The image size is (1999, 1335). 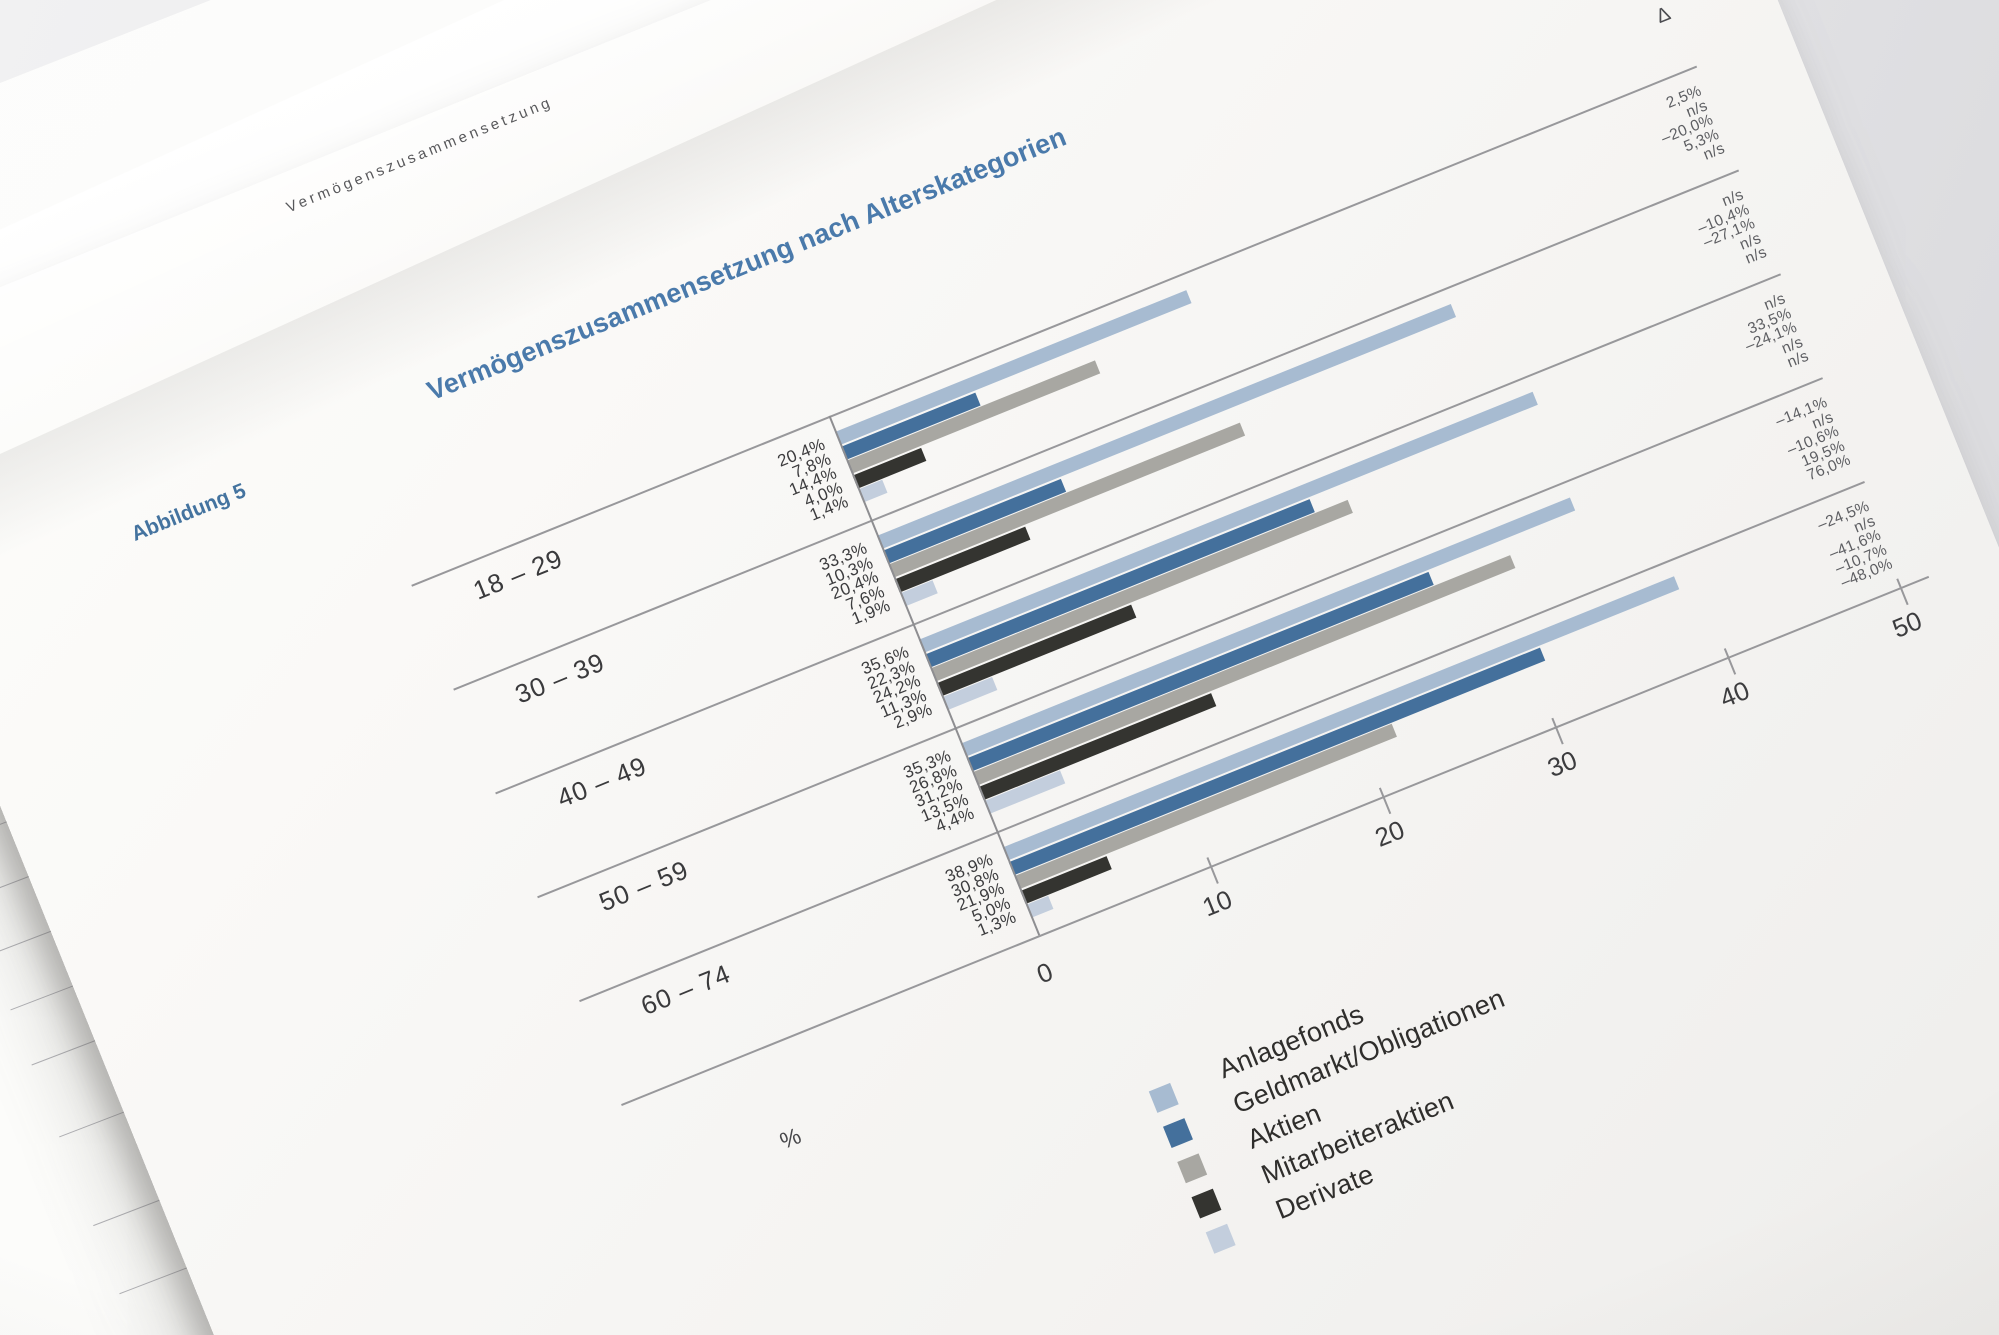 I want to click on delta-column-header: Δ, so click(x=1663, y=15).